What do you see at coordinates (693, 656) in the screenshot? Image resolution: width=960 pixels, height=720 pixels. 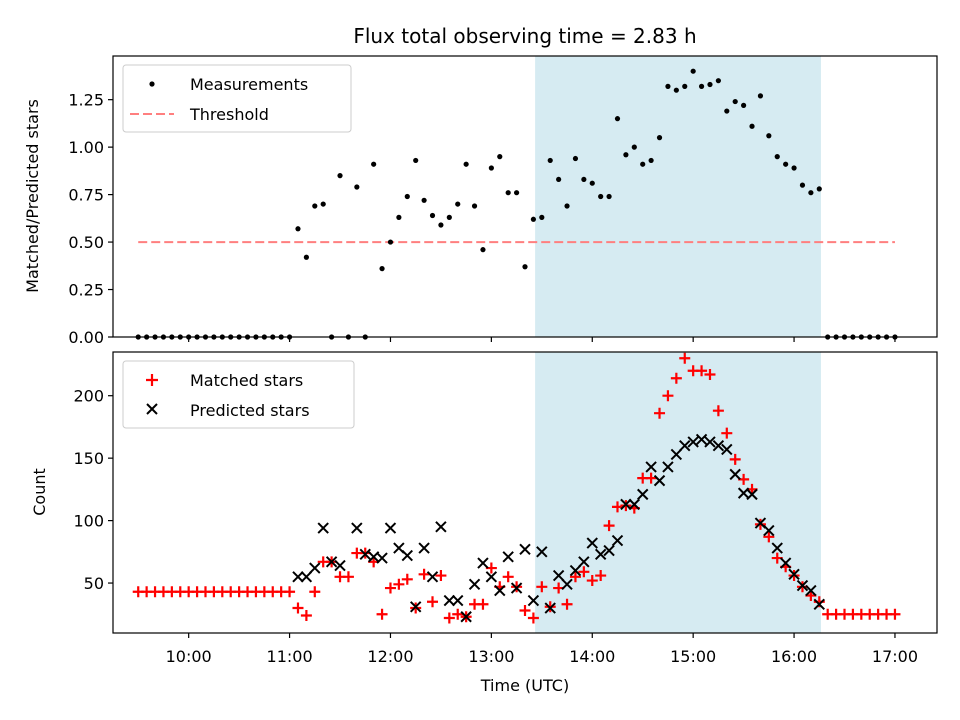 I see `x-tick-label: 15:00` at bounding box center [693, 656].